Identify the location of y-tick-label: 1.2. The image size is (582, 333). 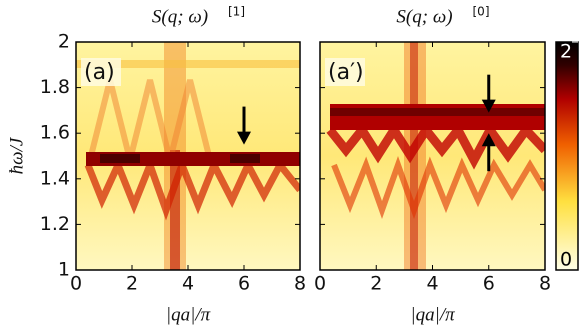
(55, 224).